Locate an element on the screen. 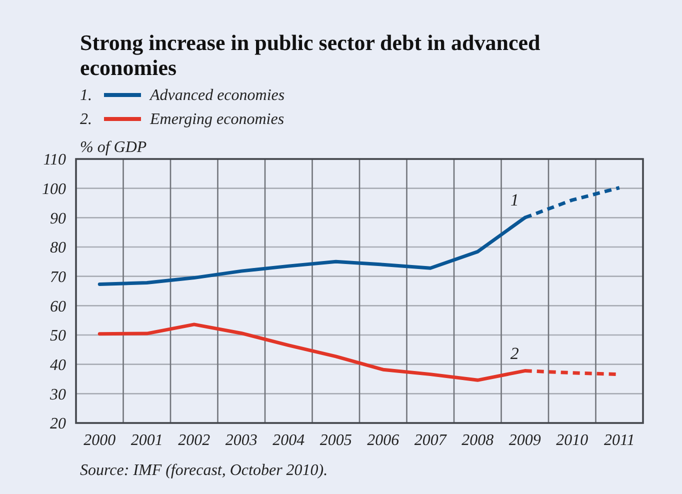 The height and width of the screenshot is (494, 682). y-axis-title: % of GDP is located at coordinates (113, 147).